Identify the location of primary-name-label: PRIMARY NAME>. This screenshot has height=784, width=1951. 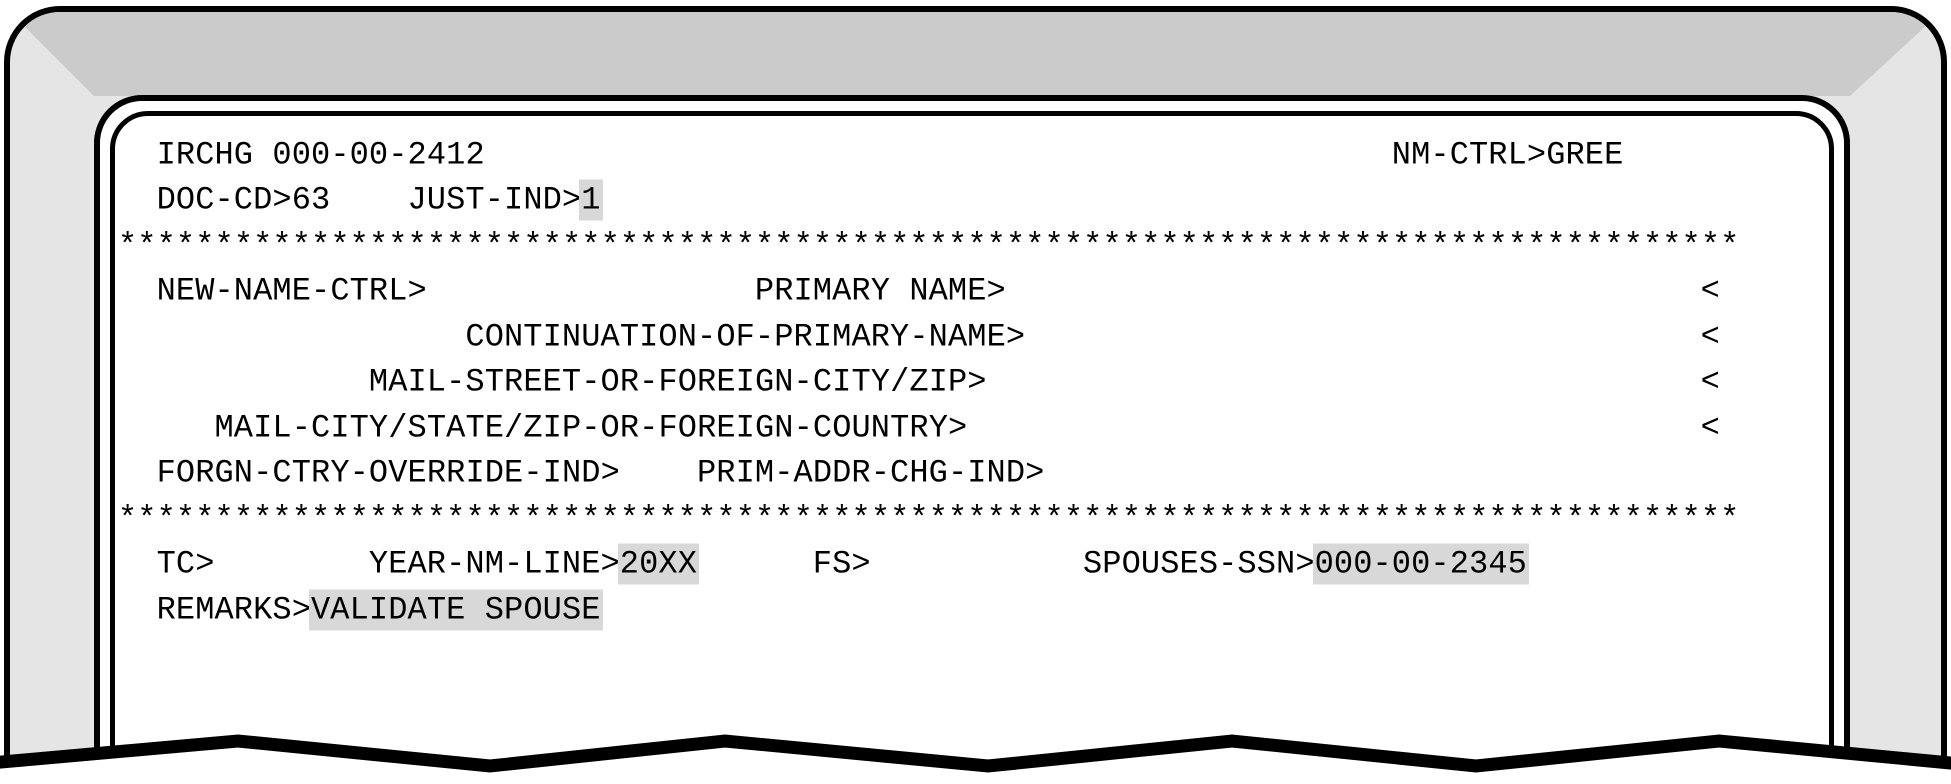
(880, 291).